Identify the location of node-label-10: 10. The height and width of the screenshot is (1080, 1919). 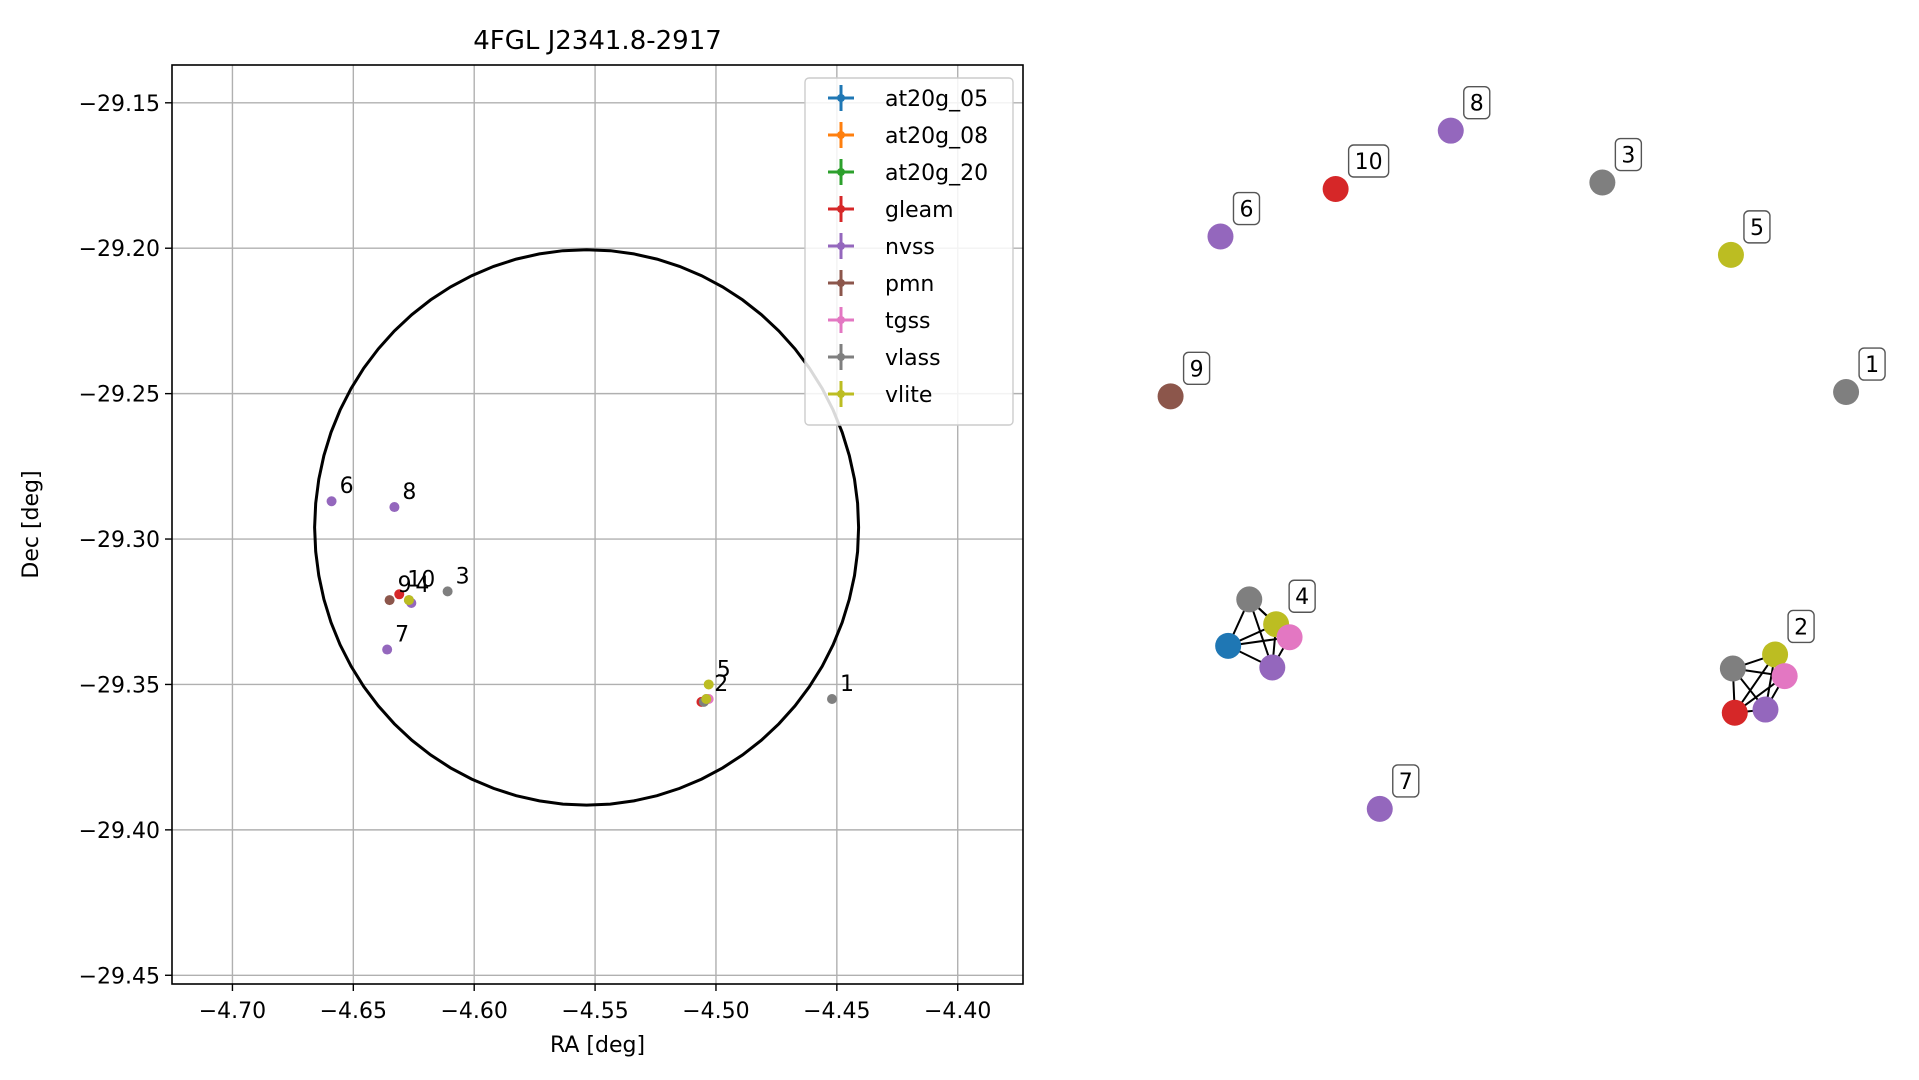
(1368, 161).